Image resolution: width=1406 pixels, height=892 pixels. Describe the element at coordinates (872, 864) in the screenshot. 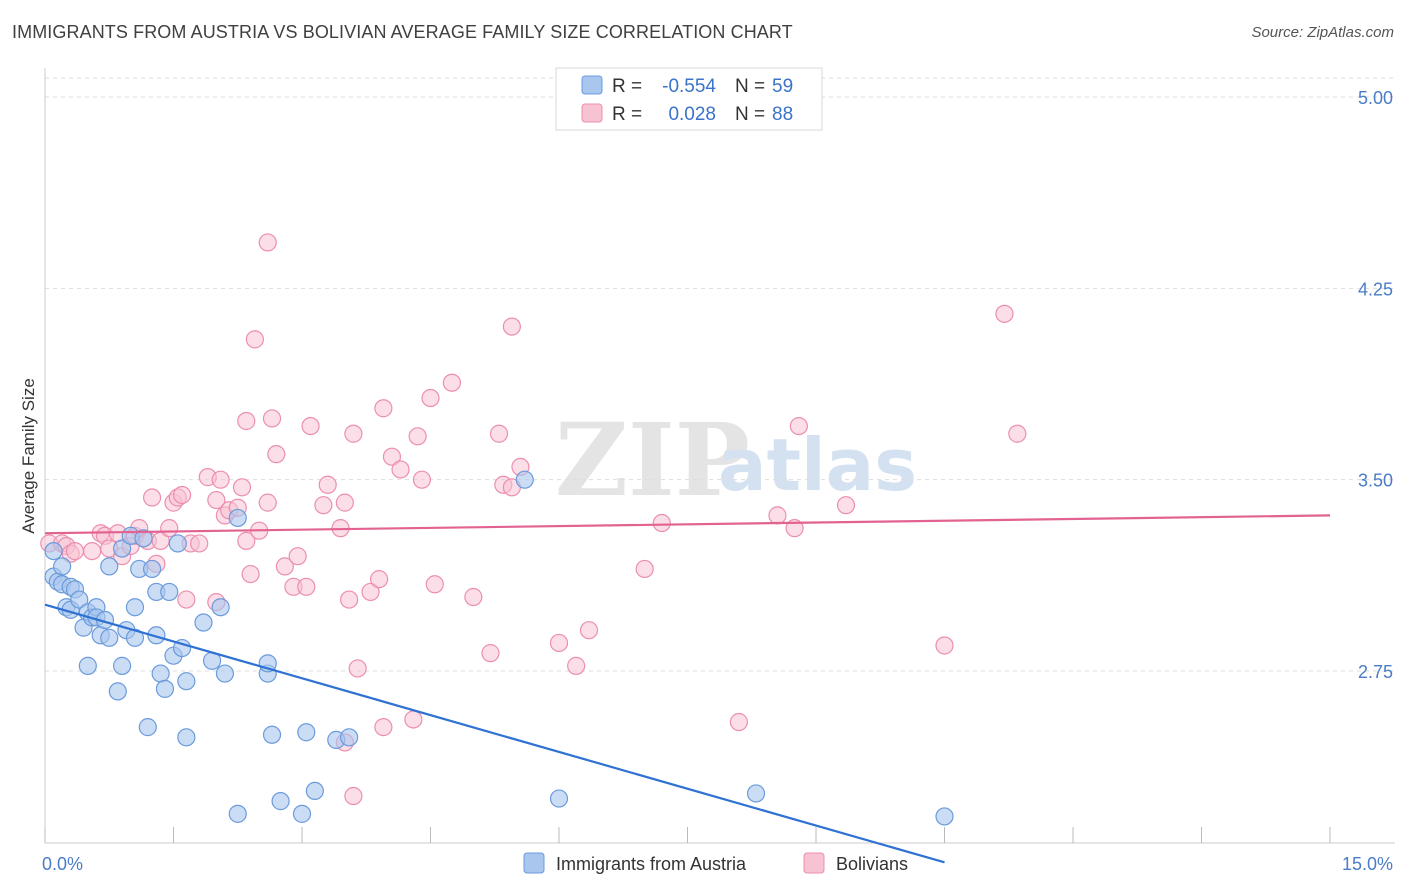

I see `bottom-legend-label-bolivians: Bolivians` at that location.